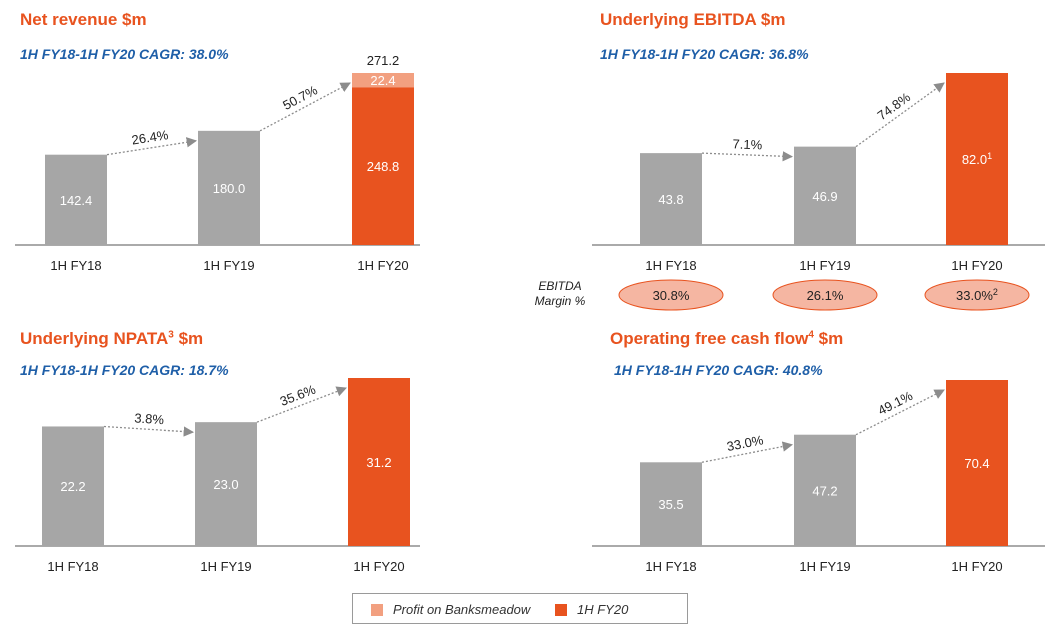 The width and height of the screenshot is (1060, 634). What do you see at coordinates (228, 265) in the screenshot?
I see `revenue-category-label-1: 1H FY19` at bounding box center [228, 265].